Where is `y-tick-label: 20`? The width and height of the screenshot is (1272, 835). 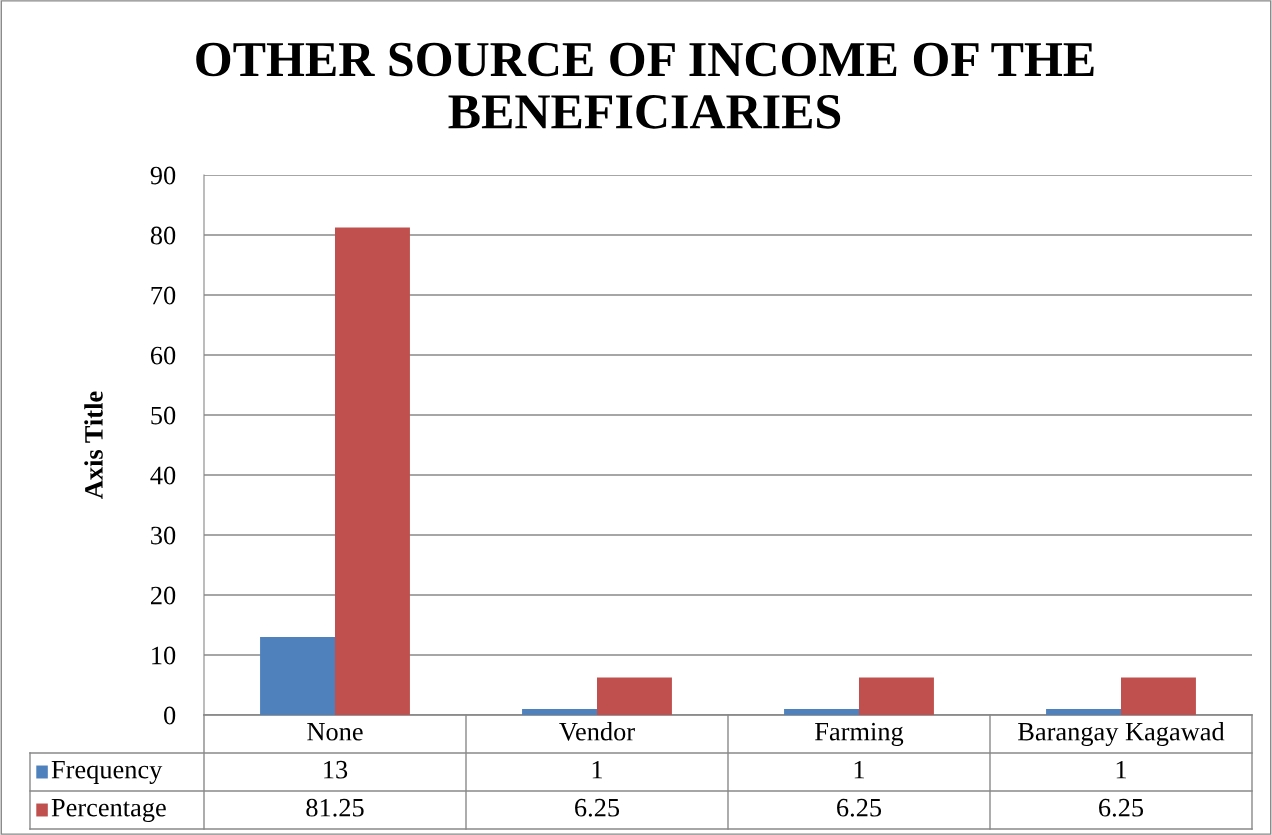 y-tick-label: 20 is located at coordinates (163, 595).